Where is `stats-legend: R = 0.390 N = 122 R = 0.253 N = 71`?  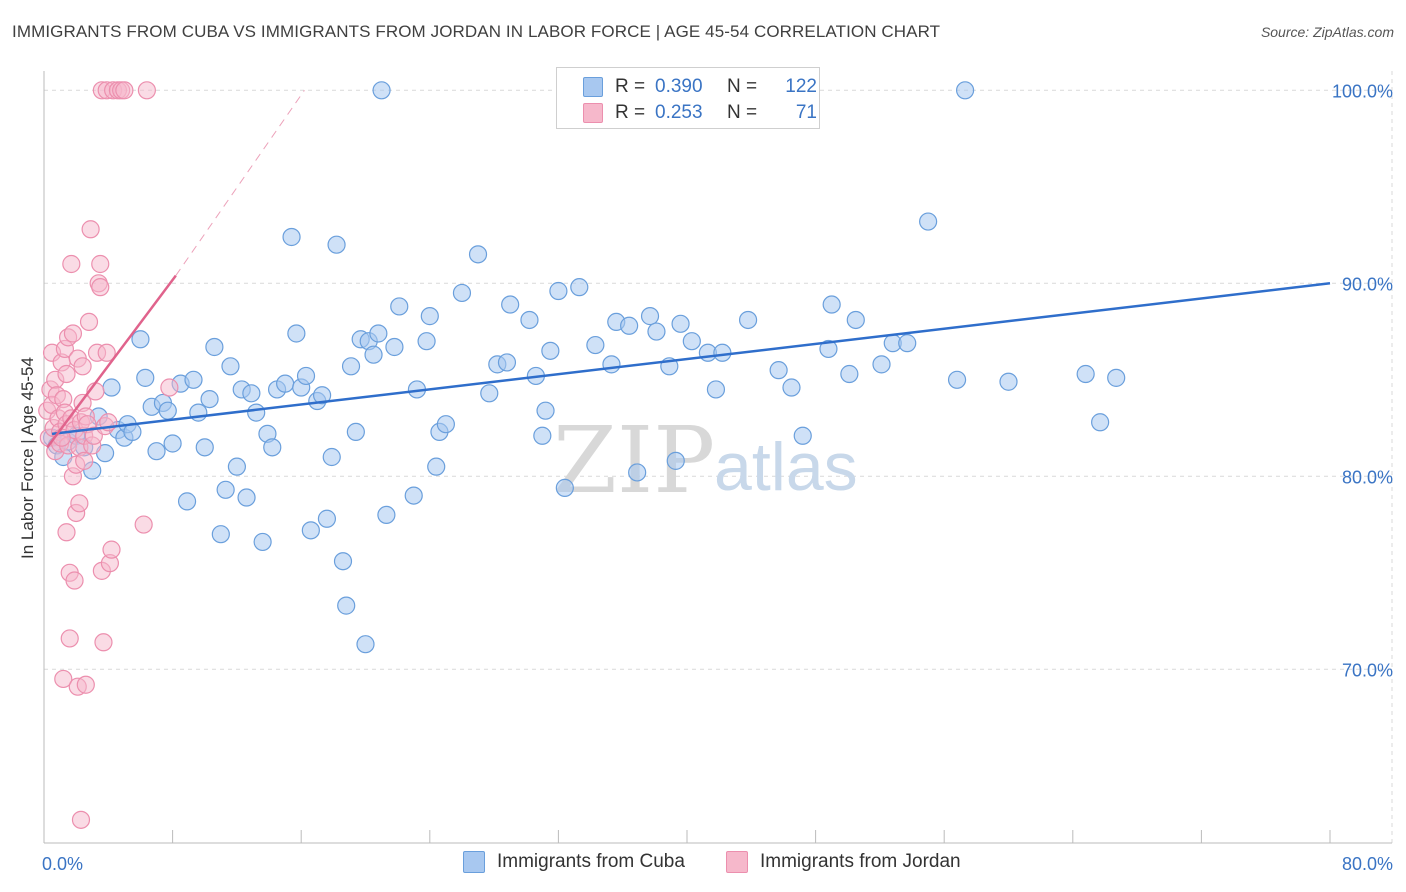
stats-legend: R = 0.390 N = 122 R = 0.253 N = 71 is located at coordinates (688, 98).